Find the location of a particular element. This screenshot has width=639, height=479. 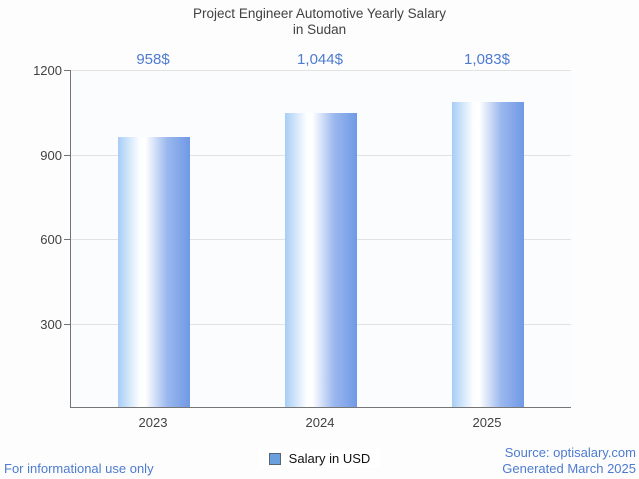

y-axis-label-600: 600 is located at coordinates (51, 239).